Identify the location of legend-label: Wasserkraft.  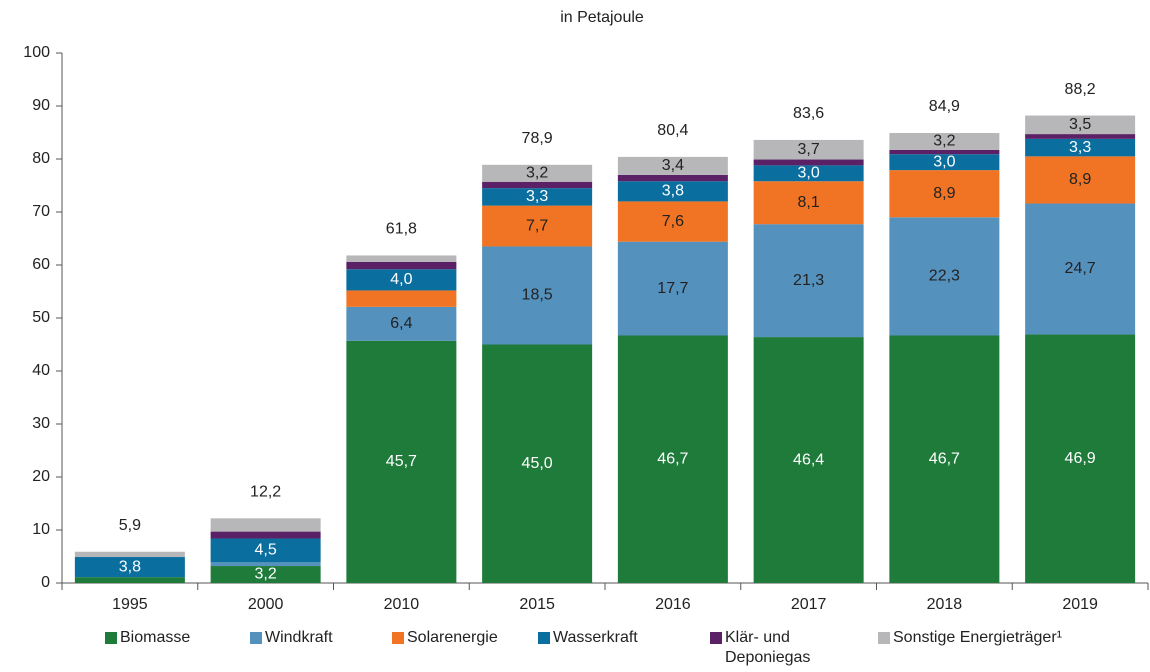
(595, 637).